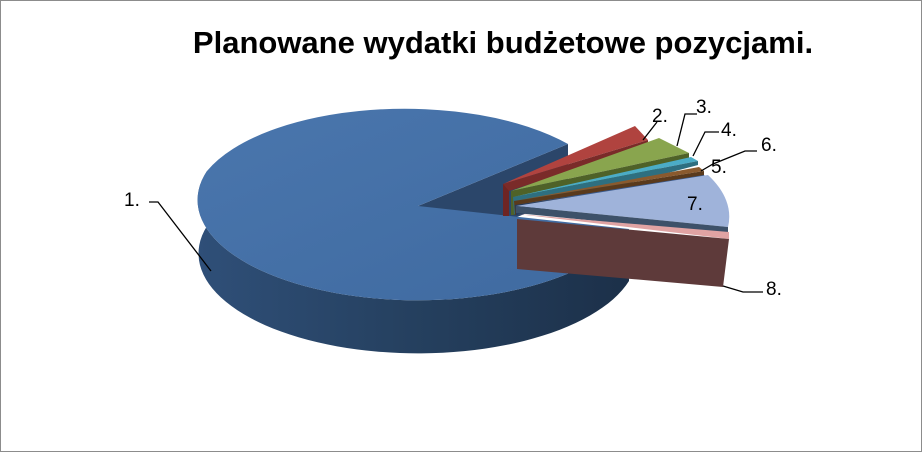 Image resolution: width=922 pixels, height=453 pixels. What do you see at coordinates (729, 130) in the screenshot?
I see `slice-label-4: 4.` at bounding box center [729, 130].